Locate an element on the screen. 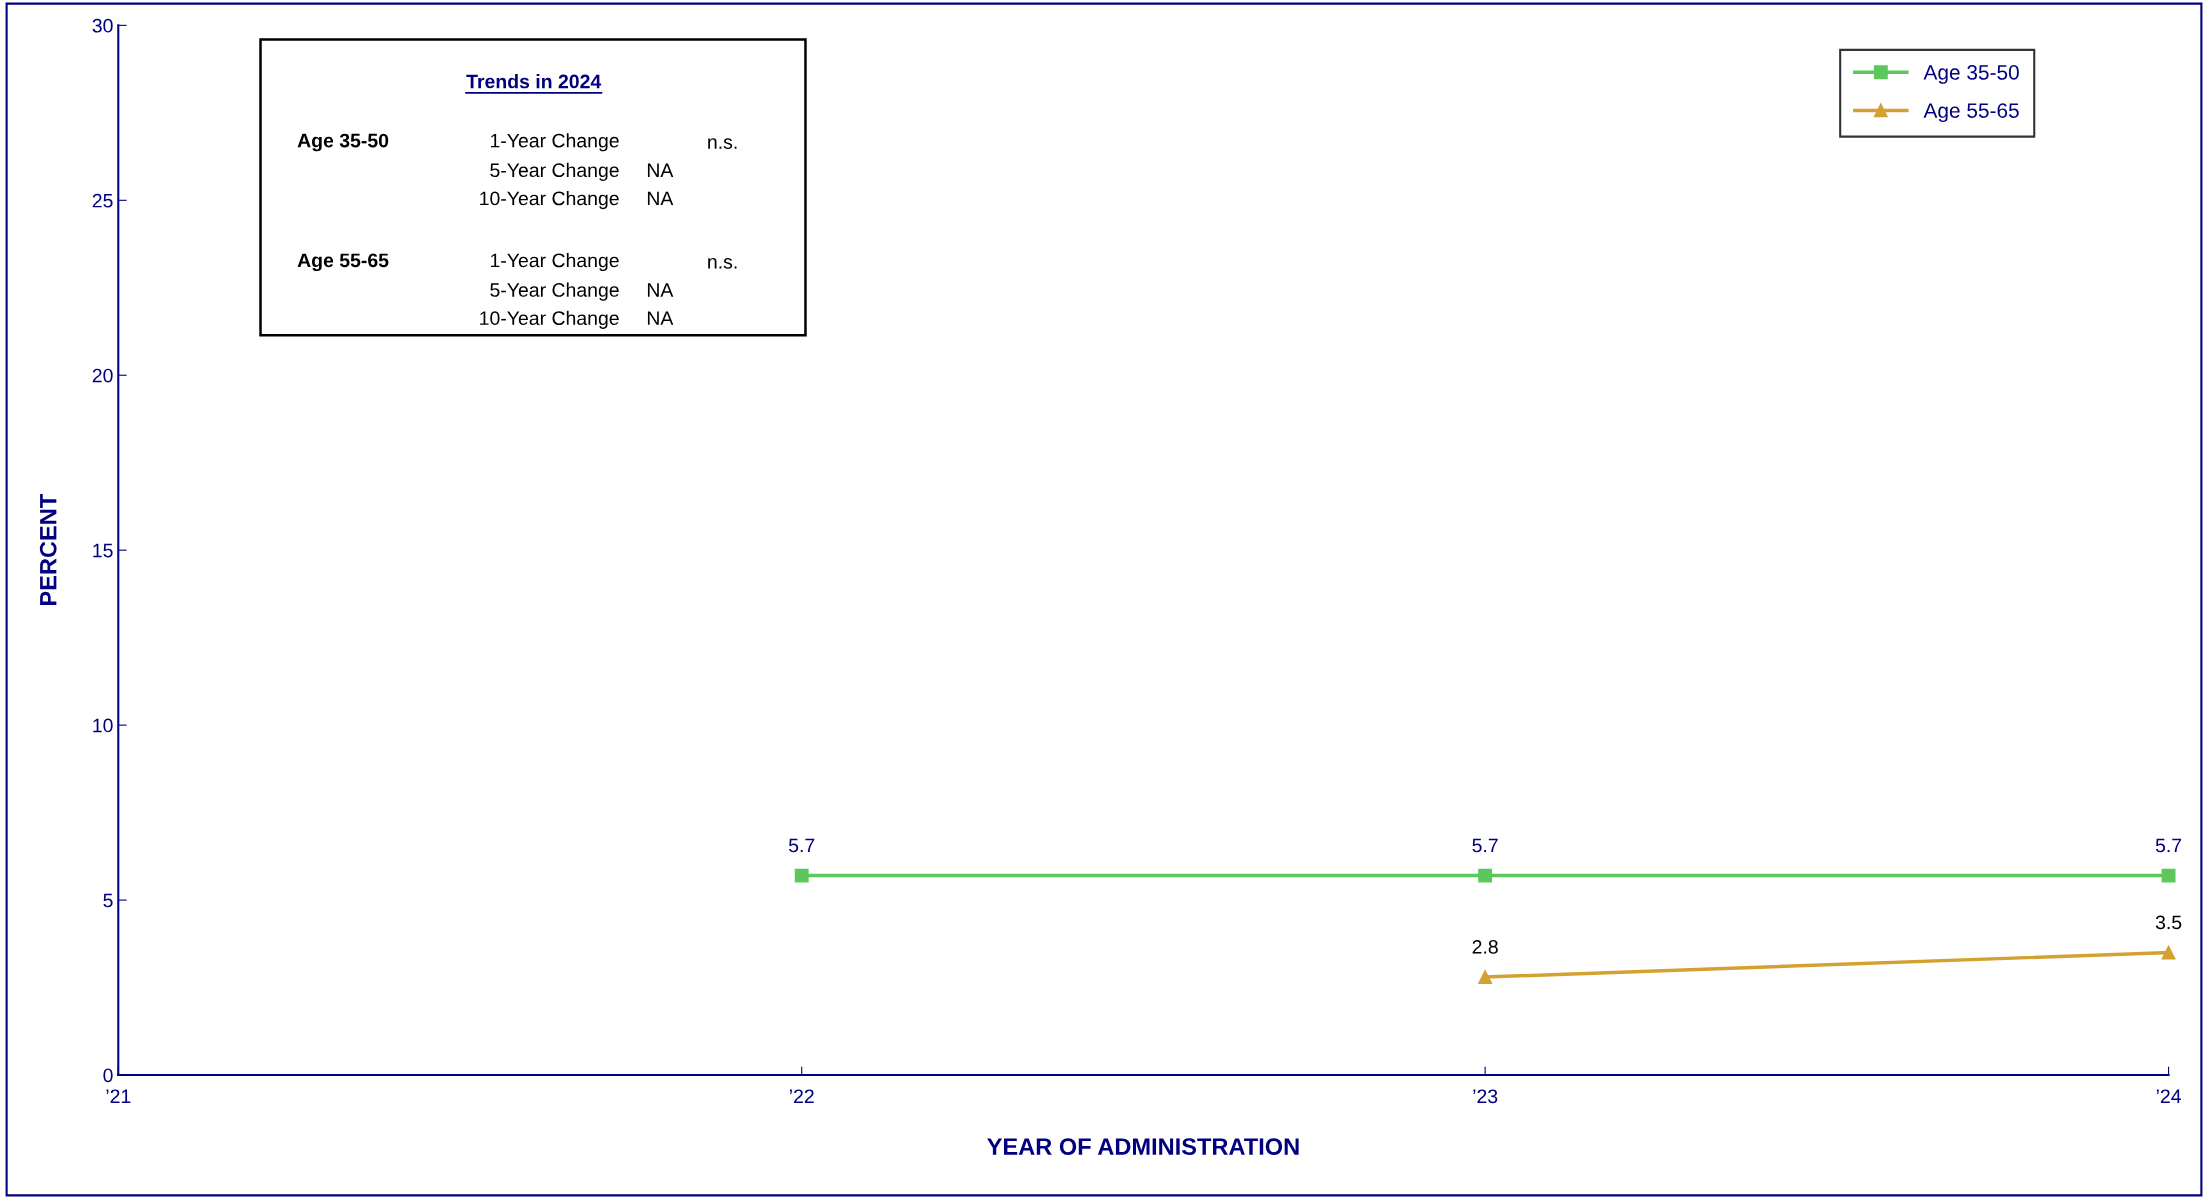  y-tick-label: 30 is located at coordinates (102, 25).